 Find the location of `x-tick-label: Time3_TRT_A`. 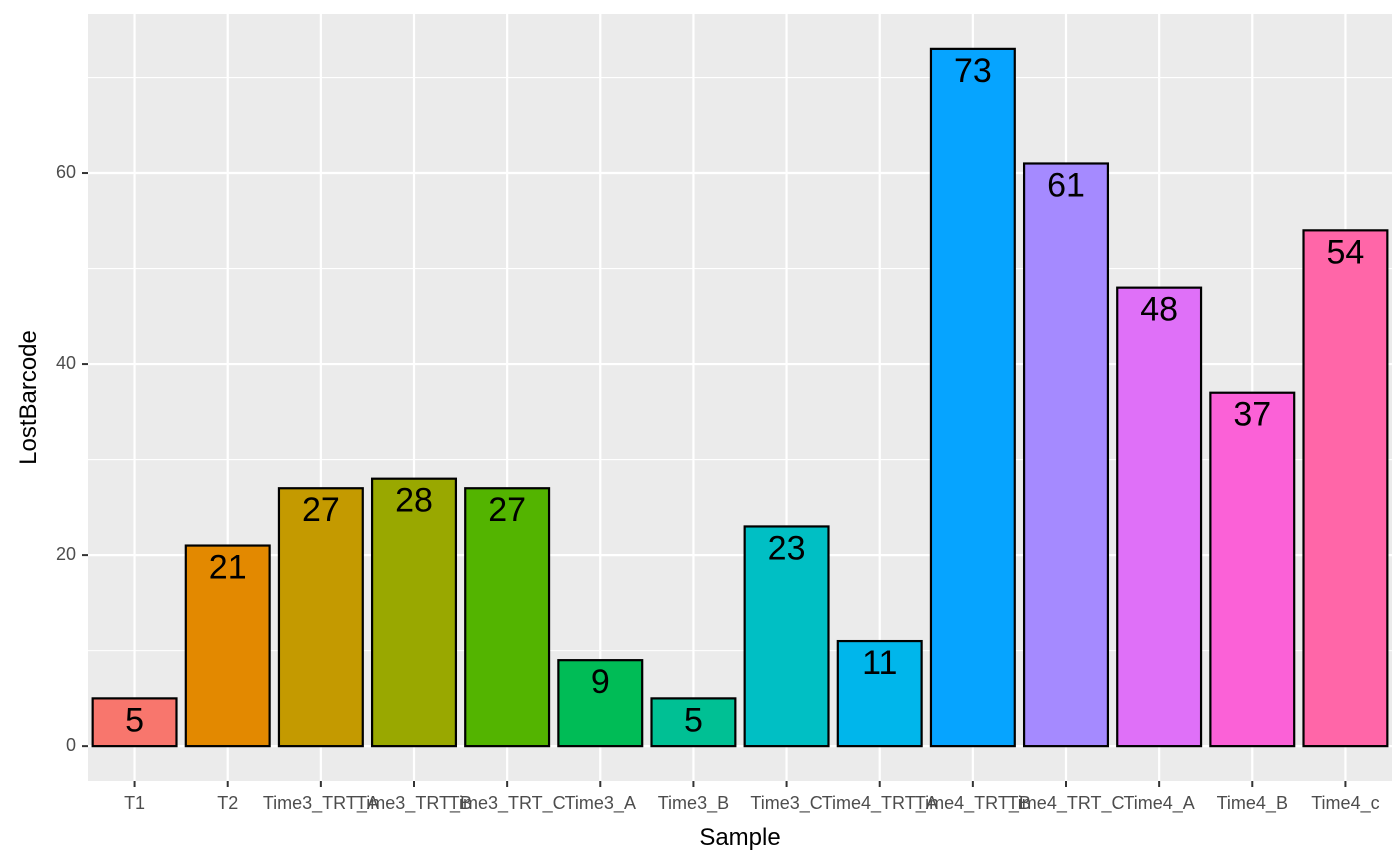

x-tick-label: Time3_TRT_A is located at coordinates (321, 803).